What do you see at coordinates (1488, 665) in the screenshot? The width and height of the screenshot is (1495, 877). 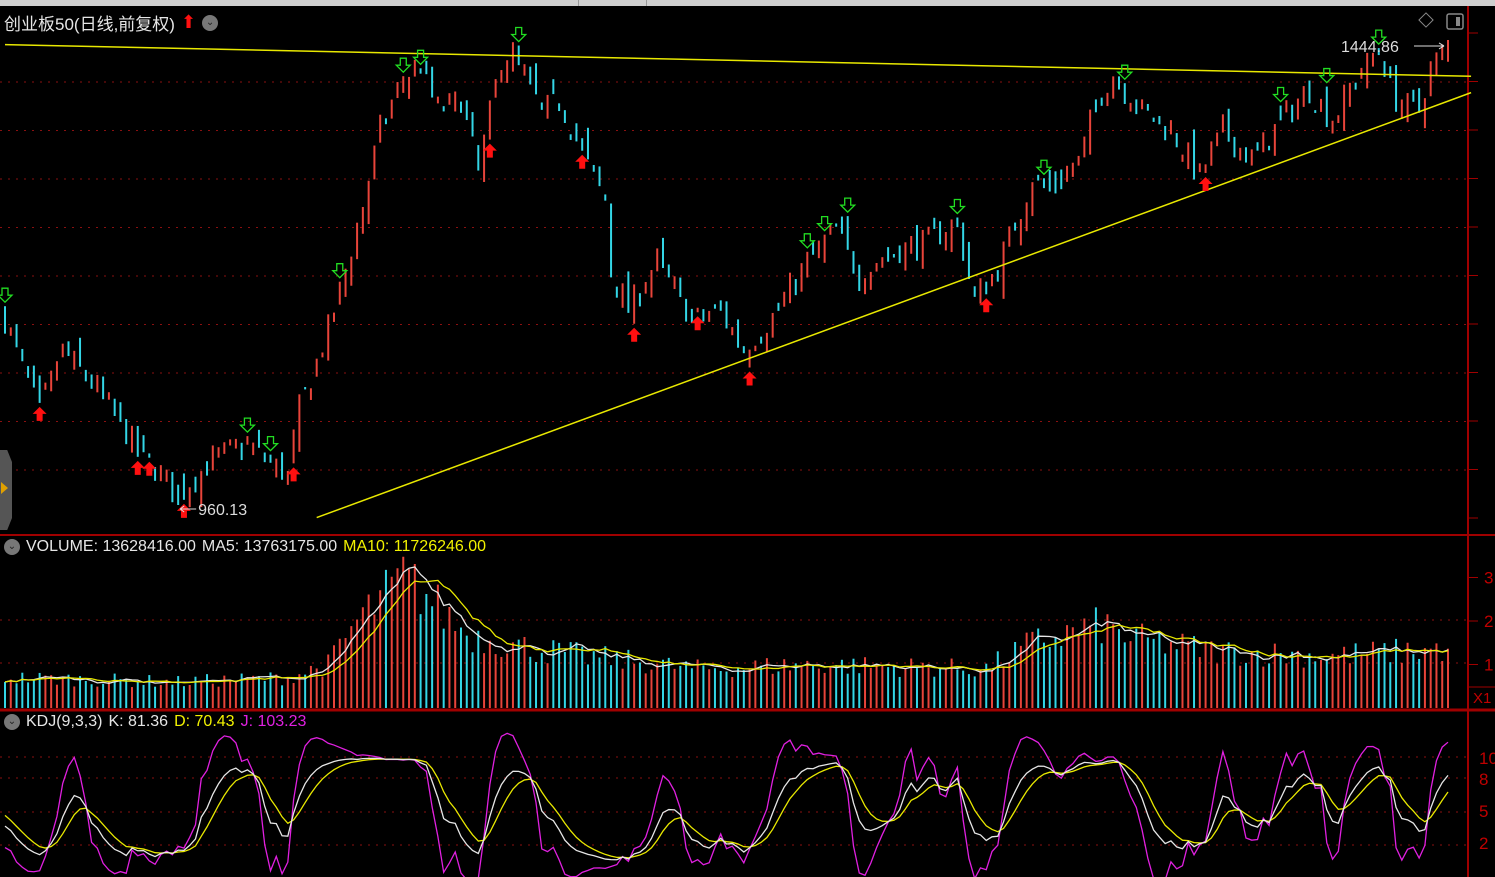 I see `volume-axis-label: 1` at bounding box center [1488, 665].